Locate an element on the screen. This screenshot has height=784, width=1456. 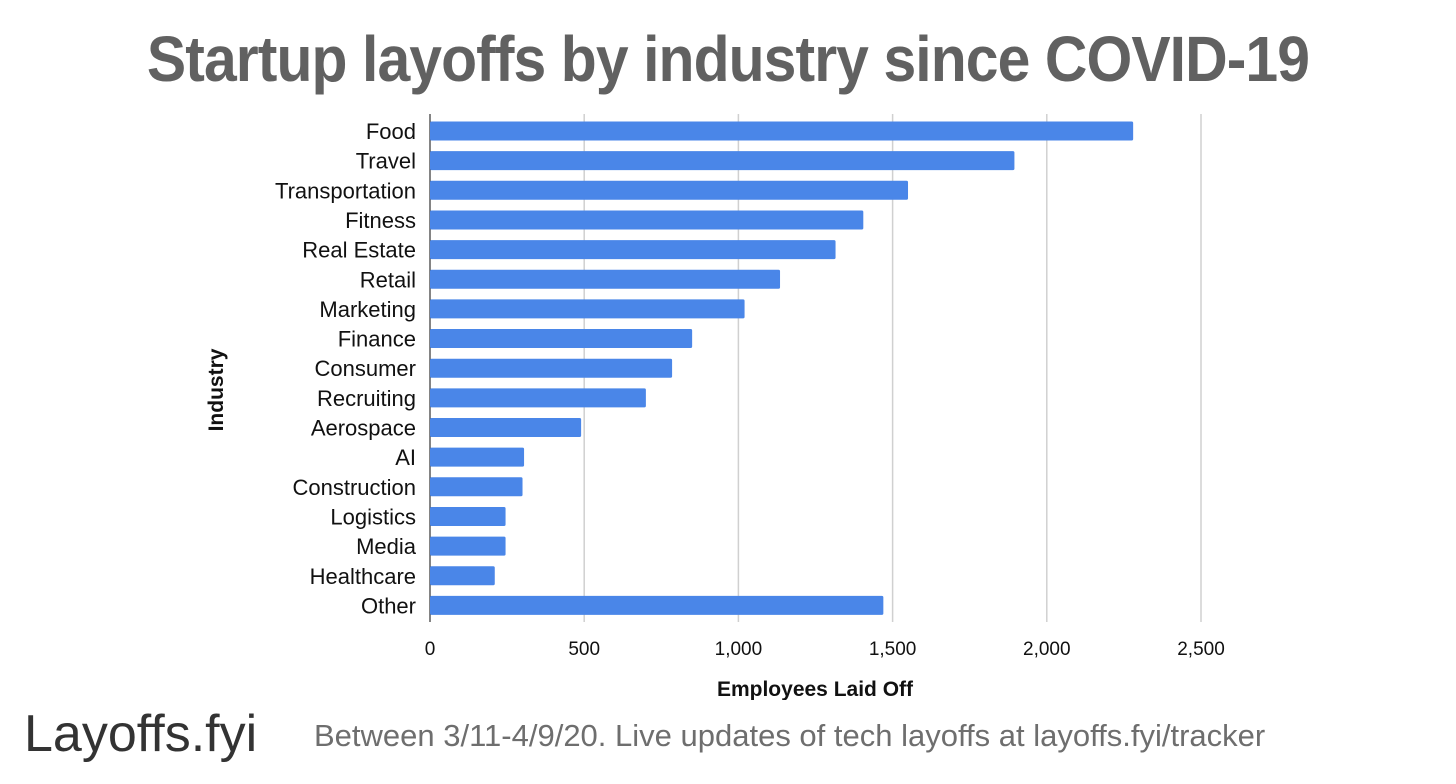
bar-aerospace is located at coordinates (506, 427).